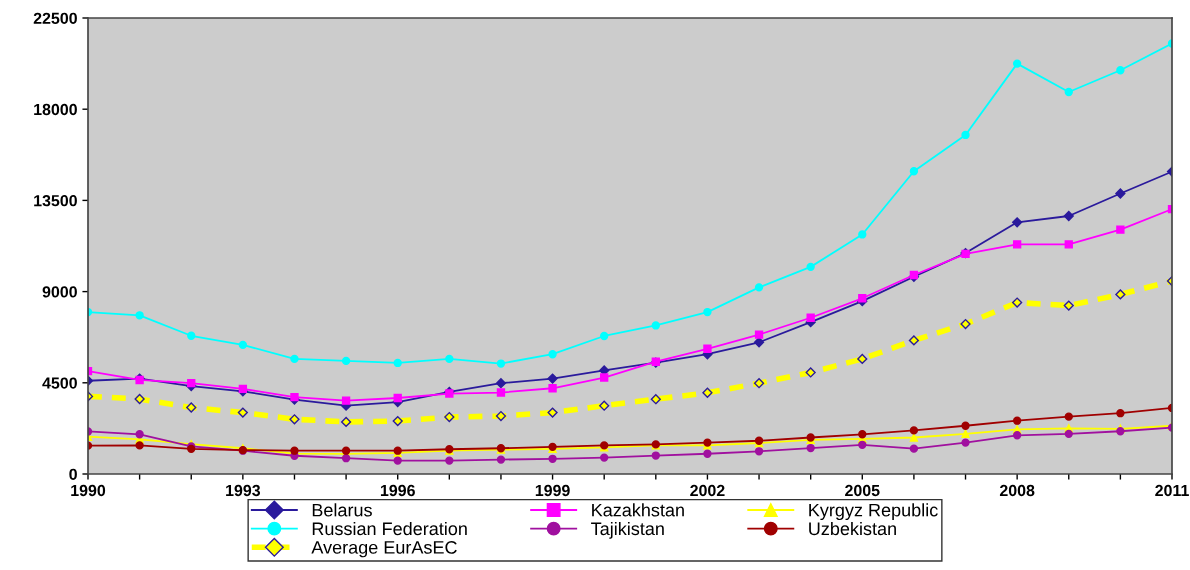 This screenshot has height=570, width=1190. I want to click on y-tick-label: 0, so click(73, 474).